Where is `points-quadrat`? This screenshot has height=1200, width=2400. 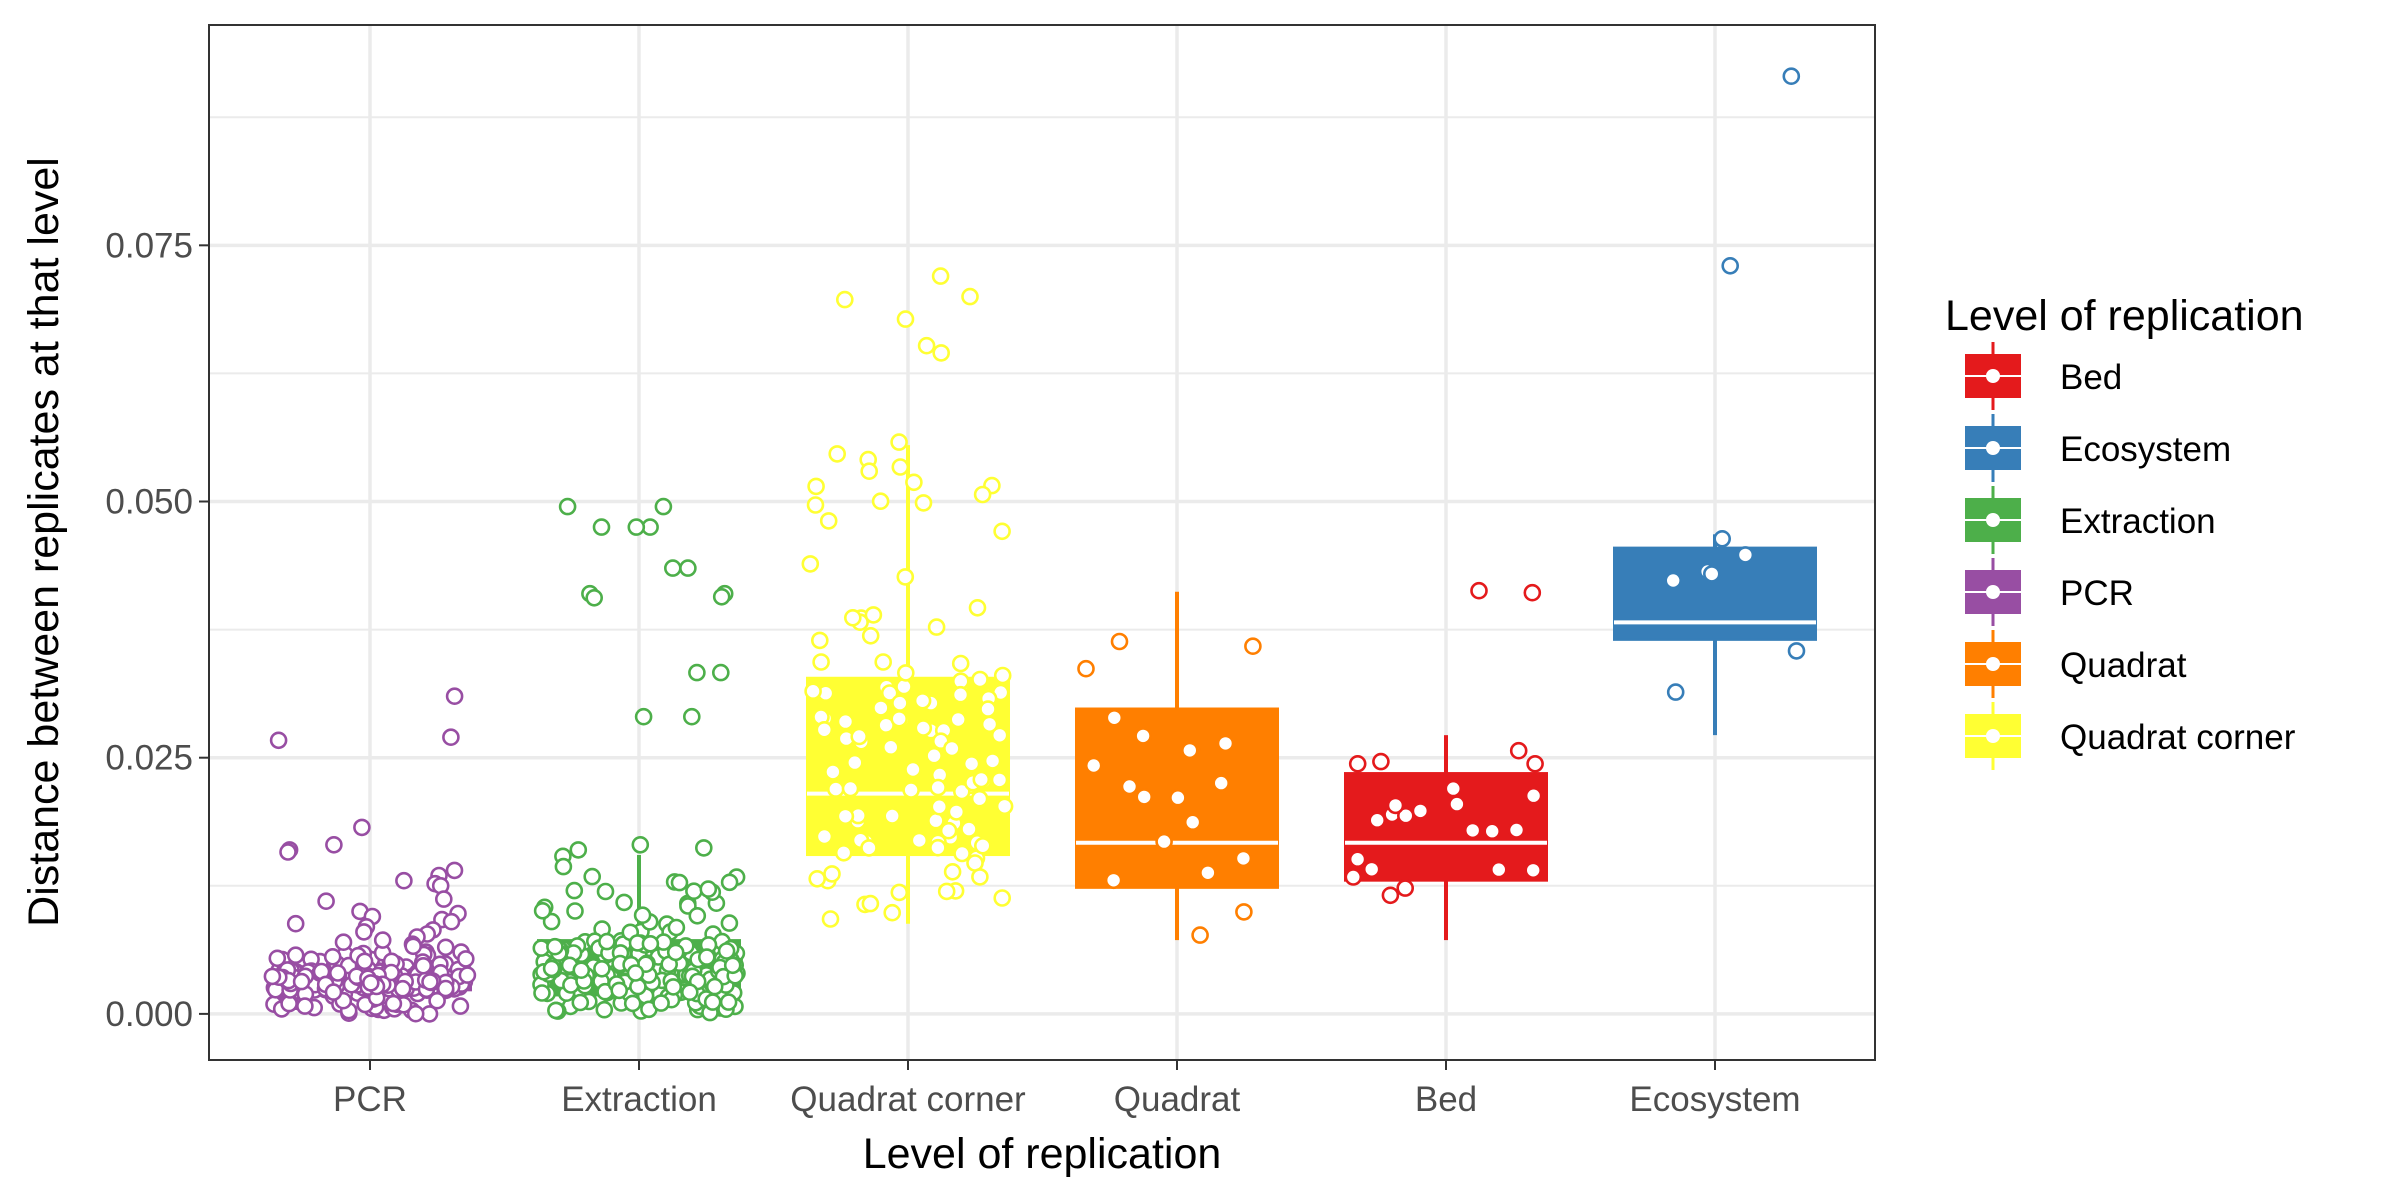
points-quadrat is located at coordinates (1169, 788).